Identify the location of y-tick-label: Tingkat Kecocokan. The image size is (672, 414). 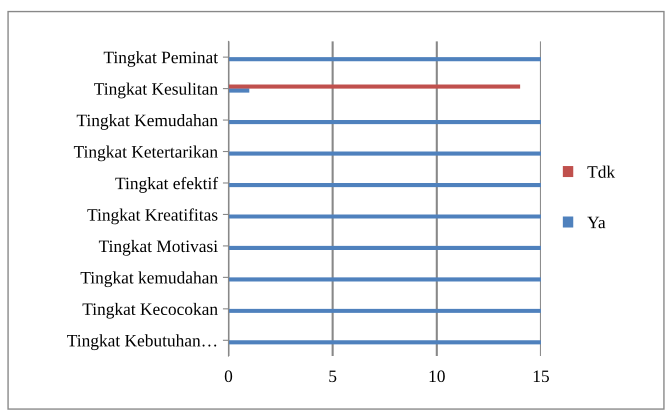
(150, 310).